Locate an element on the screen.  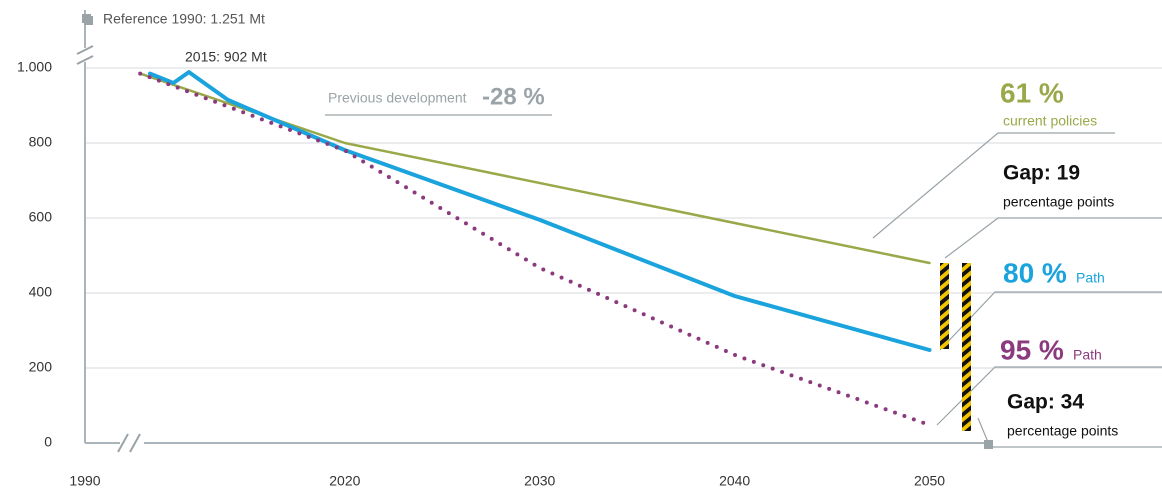
x-tick-label: 1990 is located at coordinates (84, 481).